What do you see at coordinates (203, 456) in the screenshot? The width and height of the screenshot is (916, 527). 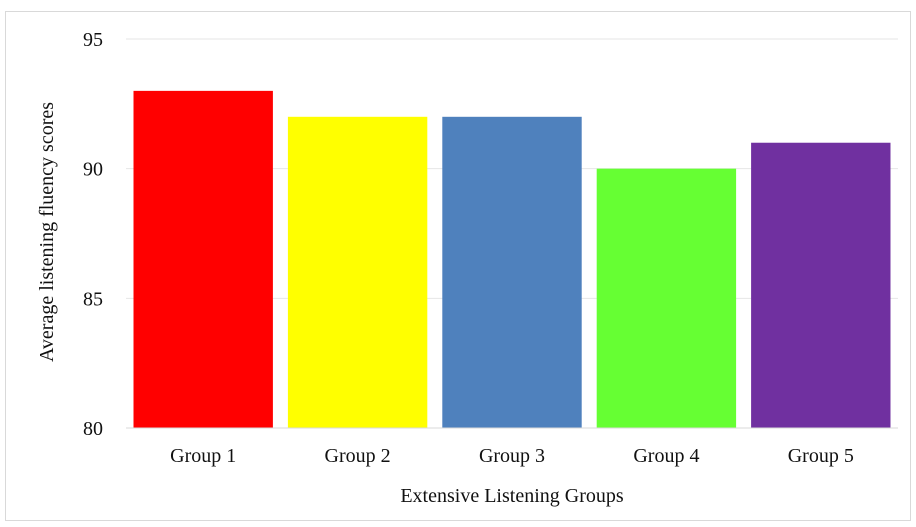 I see `x-tick-label: Group 1` at bounding box center [203, 456].